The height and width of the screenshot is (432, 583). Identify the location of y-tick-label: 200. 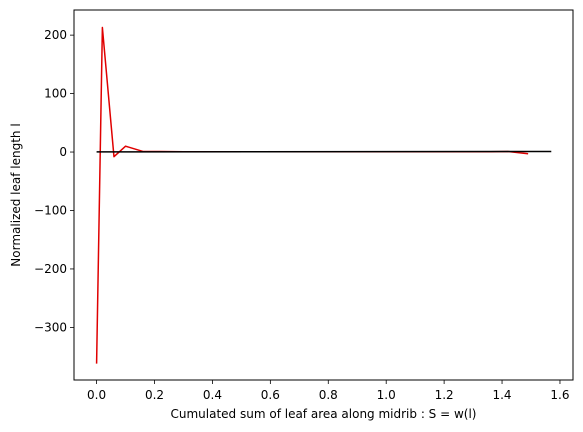
(55, 35).